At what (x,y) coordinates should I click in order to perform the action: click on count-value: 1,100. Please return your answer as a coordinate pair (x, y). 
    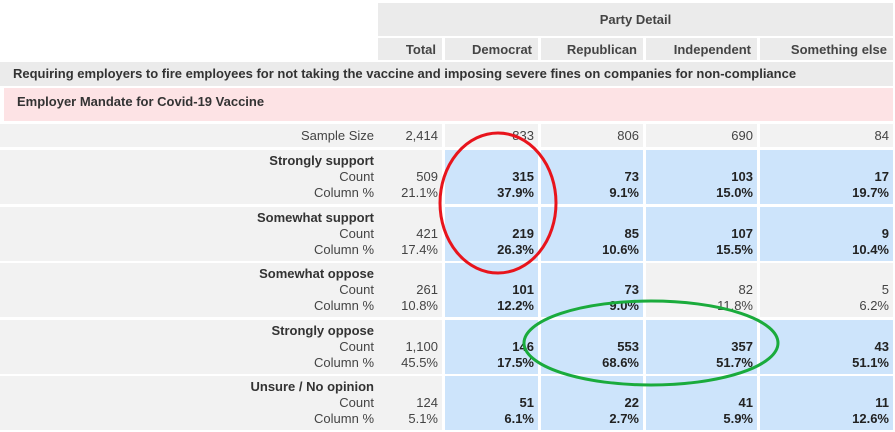
    Looking at the image, I should click on (421, 346).